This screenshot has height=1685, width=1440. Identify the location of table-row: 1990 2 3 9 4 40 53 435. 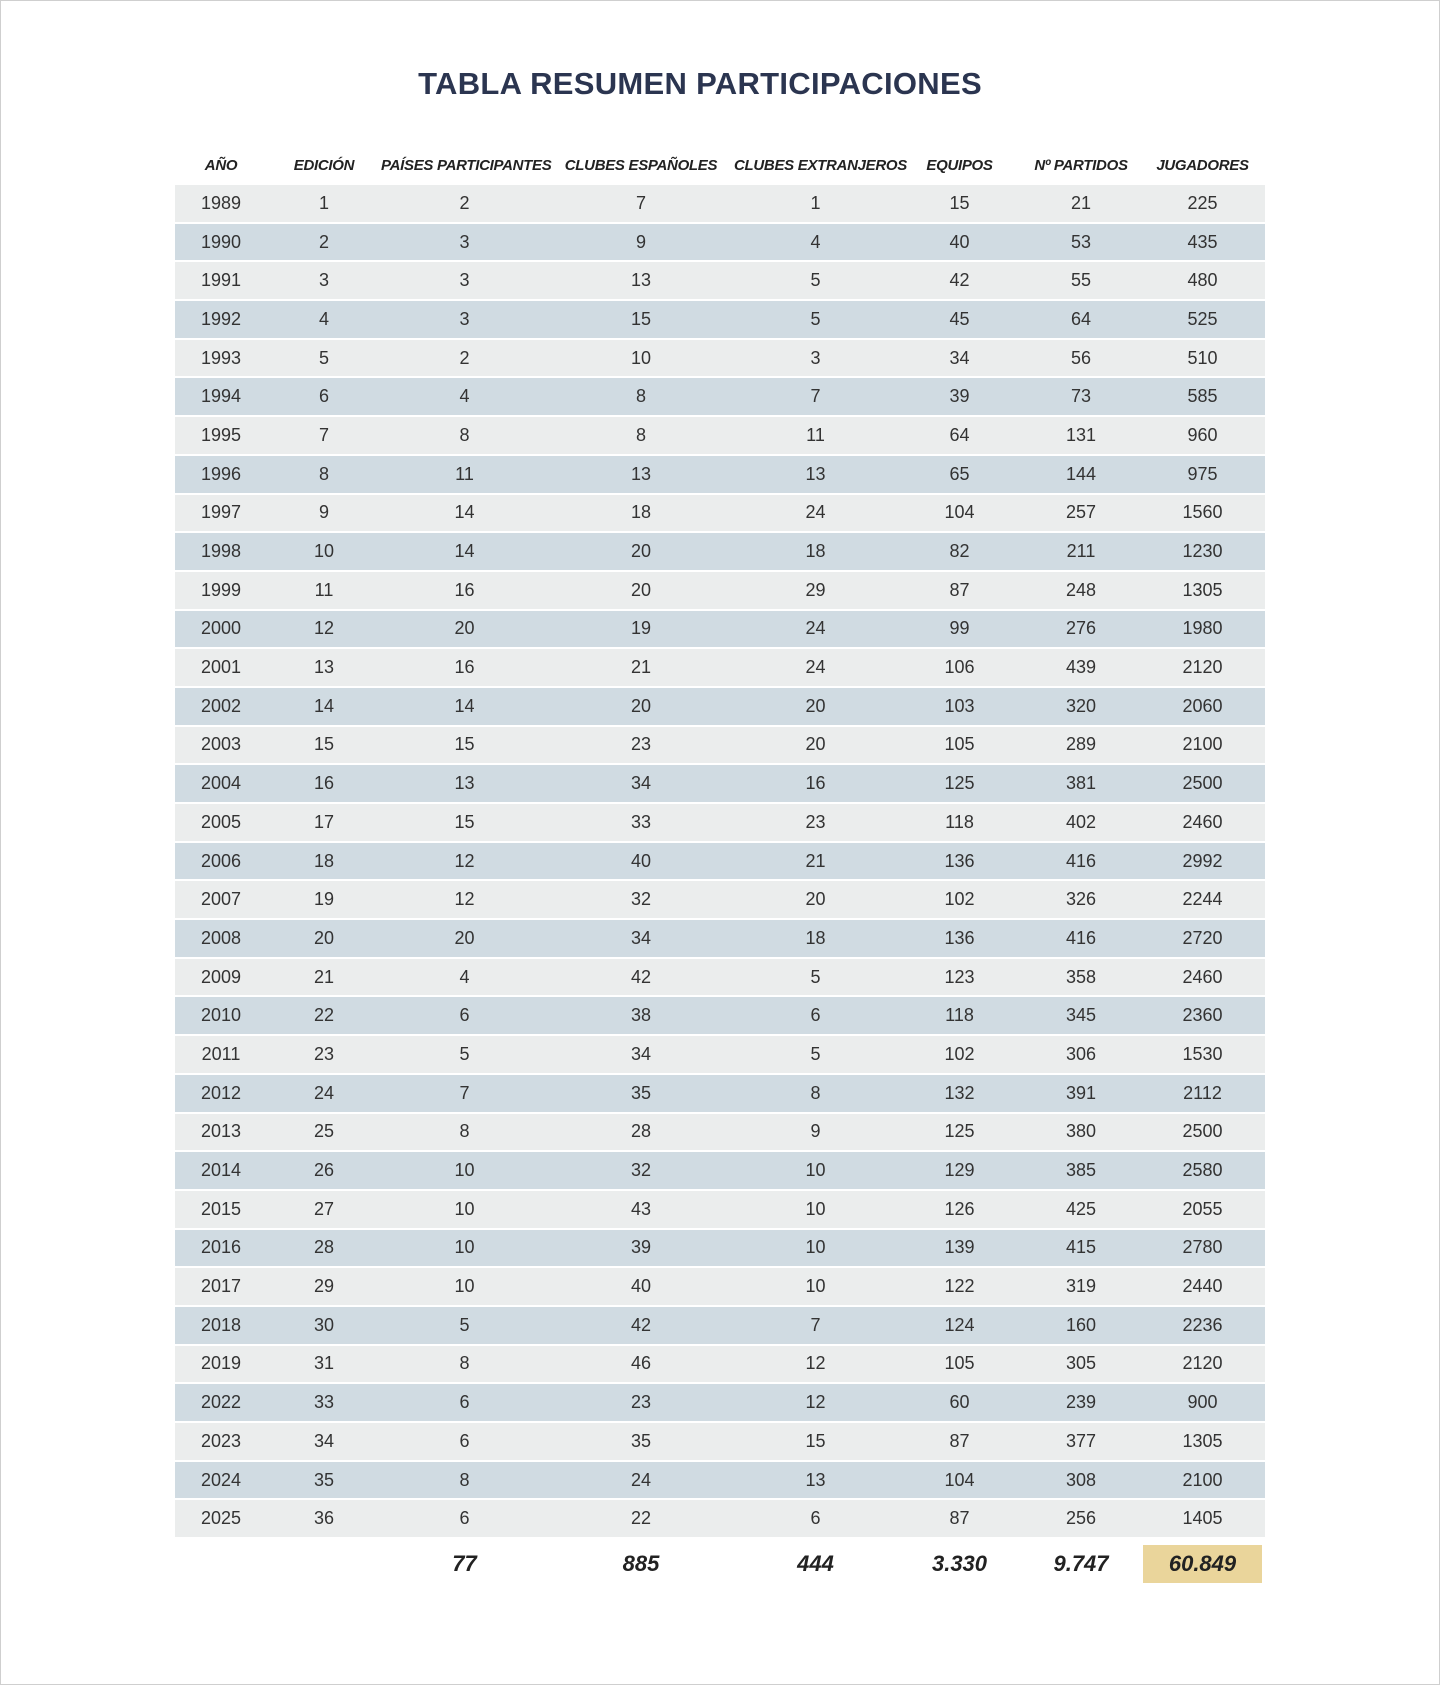
(720, 242).